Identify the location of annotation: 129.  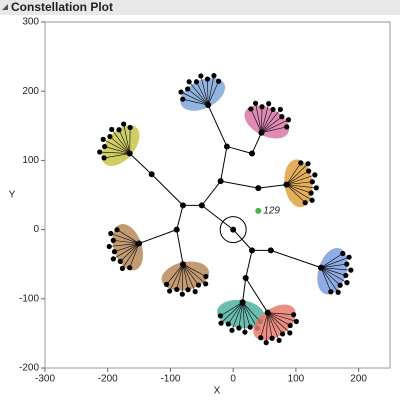
(271, 211).